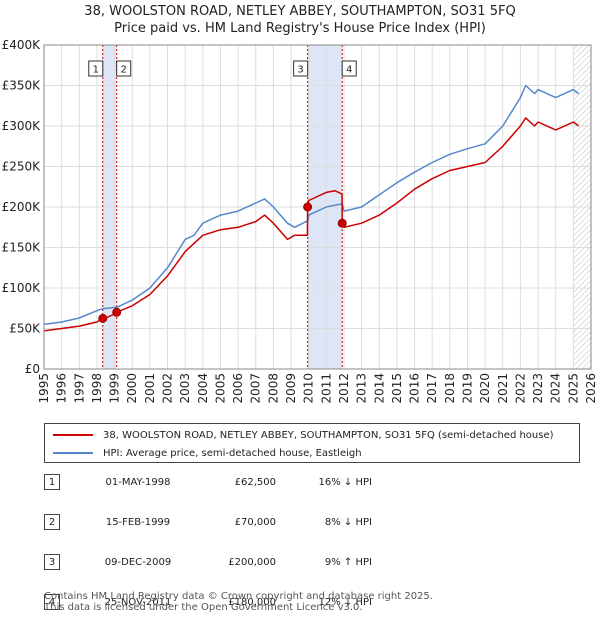 This screenshot has width=600, height=620. I want to click on table-row: 1 01-MAY-1998 £62,500 16% ↓ HPI, so click(208, 482).